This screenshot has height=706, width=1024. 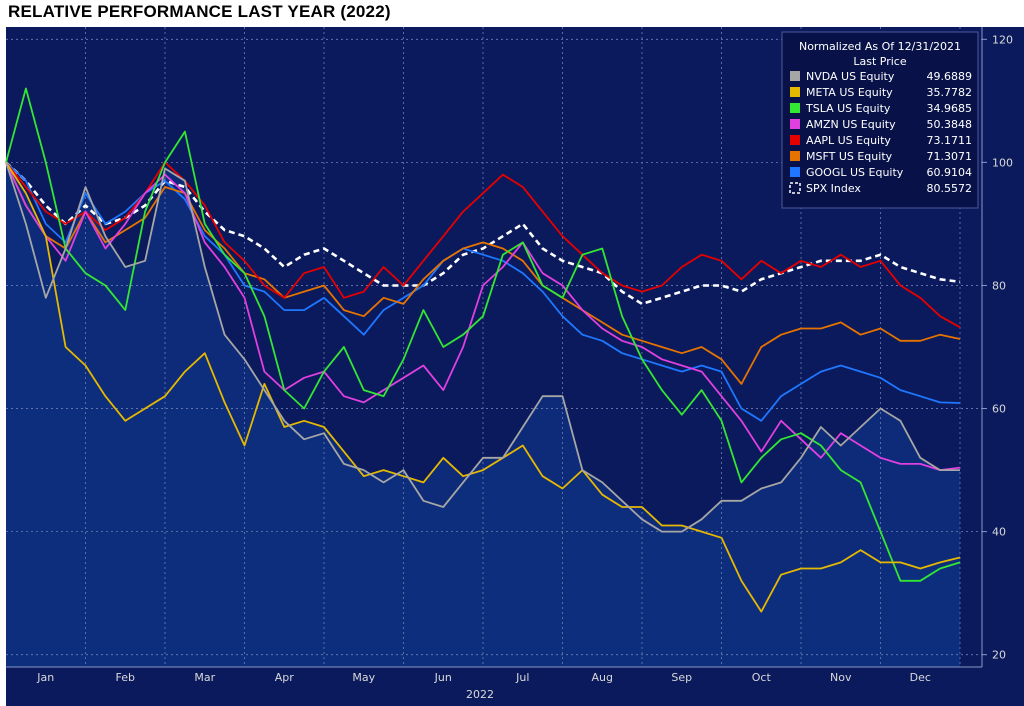 What do you see at coordinates (997, 347) in the screenshot?
I see `y-axis: 20 40 60 80 100 120` at bounding box center [997, 347].